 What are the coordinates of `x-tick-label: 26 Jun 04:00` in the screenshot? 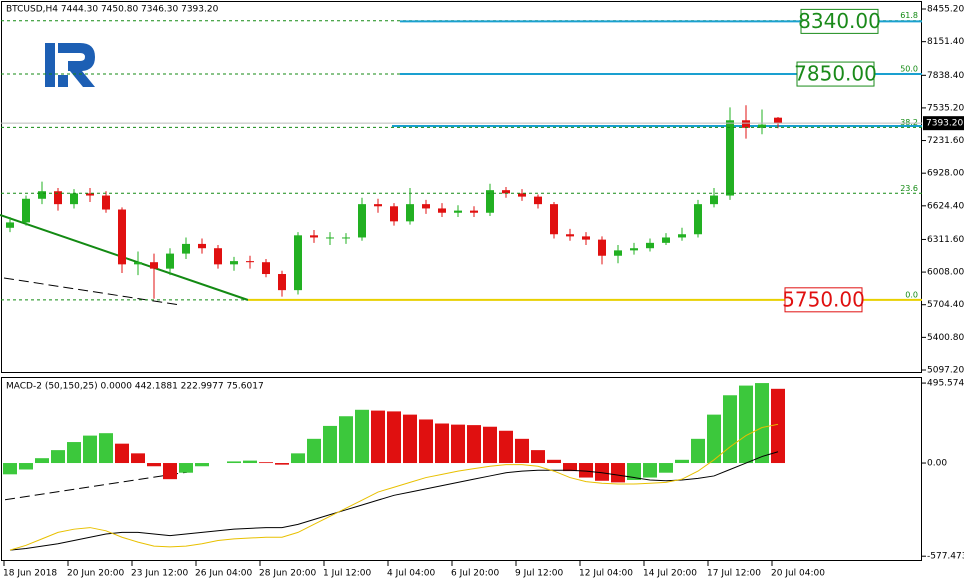 It's located at (223, 574).